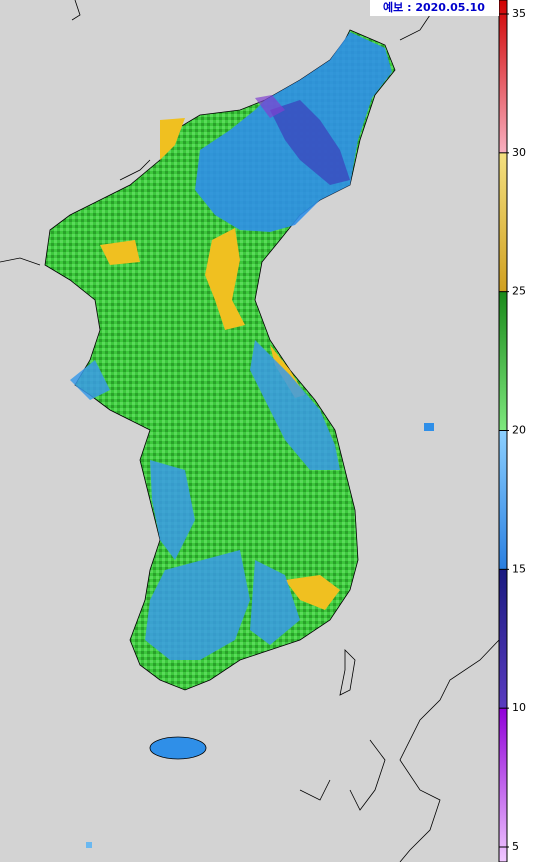 Image resolution: width=536 pixels, height=862 pixels. I want to click on colorbar: 5 10 15 20 25 30 35, so click(517, 431).